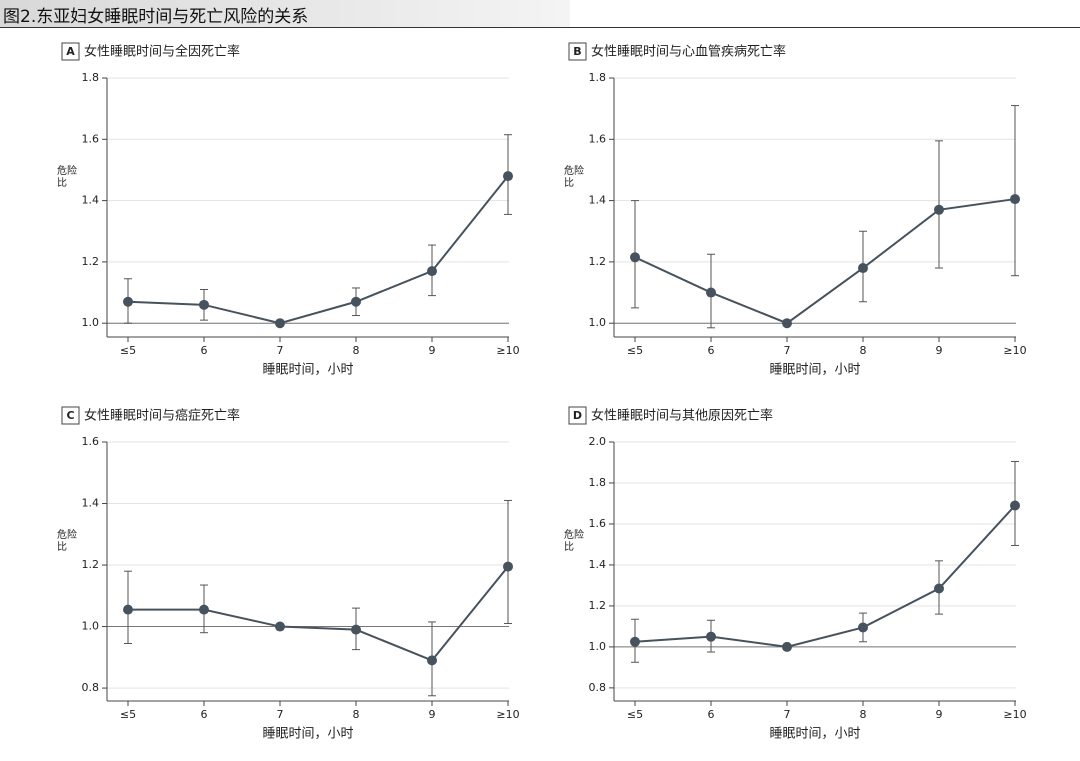 The image size is (1080, 761). What do you see at coordinates (162, 416) in the screenshot?
I see `panel-title: 女性睡眠时间与癌症死亡率` at bounding box center [162, 416].